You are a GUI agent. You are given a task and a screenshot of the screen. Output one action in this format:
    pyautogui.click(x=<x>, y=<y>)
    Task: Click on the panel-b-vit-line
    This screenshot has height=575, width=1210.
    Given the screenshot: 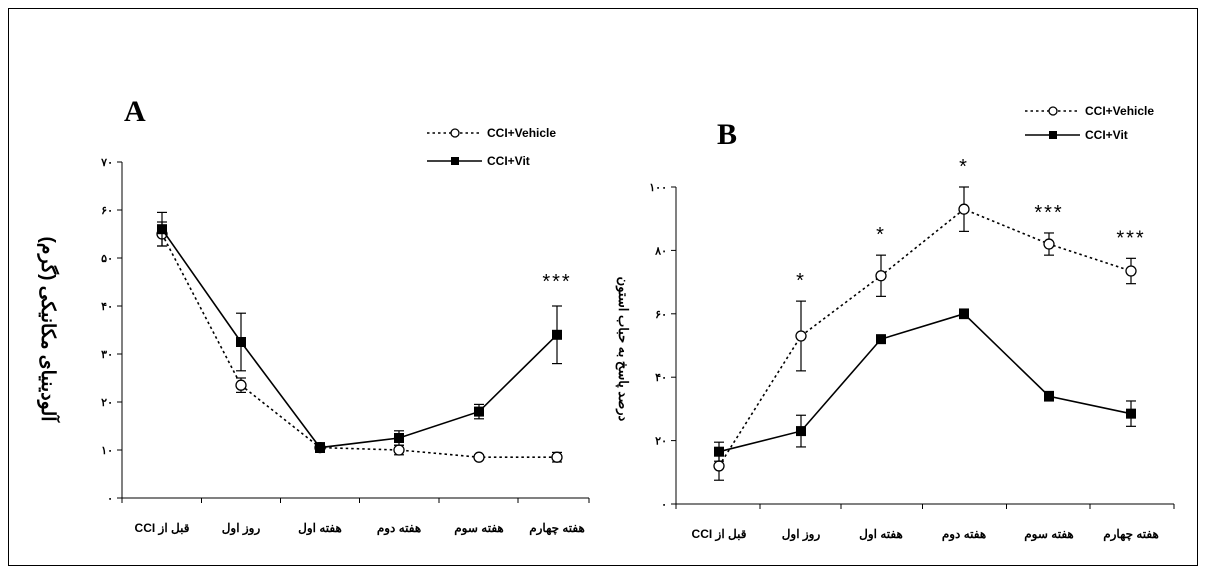 What is the action you would take?
    pyautogui.click(x=925, y=382)
    